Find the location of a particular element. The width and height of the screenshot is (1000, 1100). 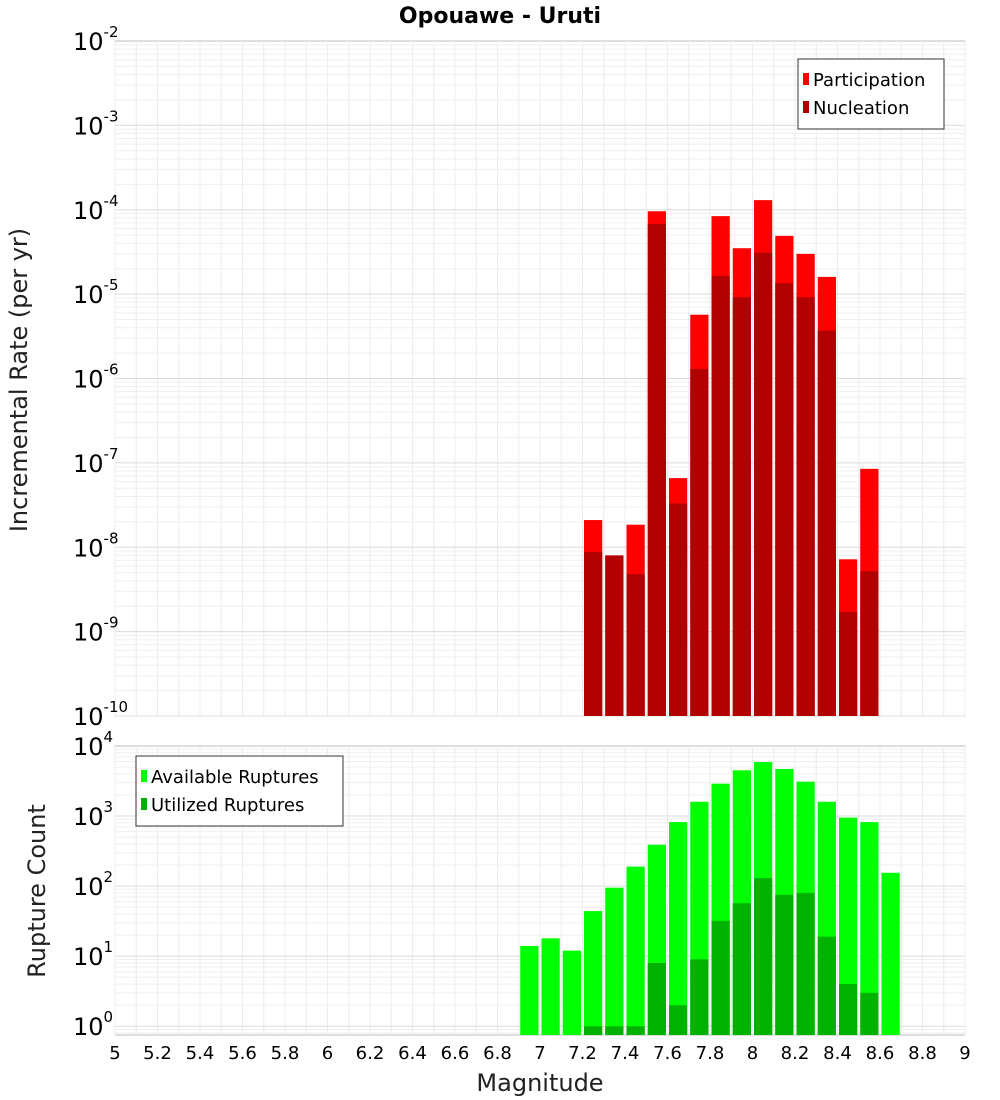

x-tick-label: 7.6 is located at coordinates (667, 1053).